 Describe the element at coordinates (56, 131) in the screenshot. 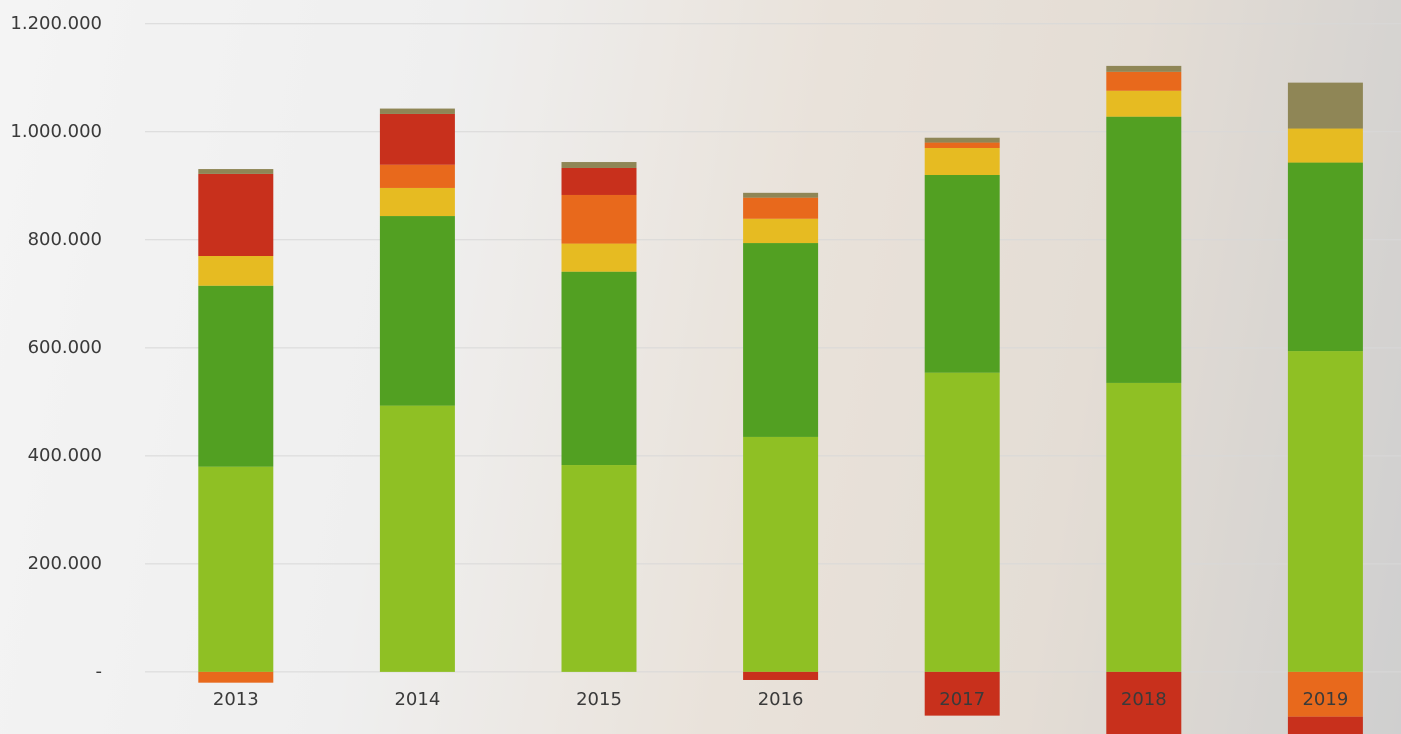

I see `y-tick-label: 1.000.000` at that location.